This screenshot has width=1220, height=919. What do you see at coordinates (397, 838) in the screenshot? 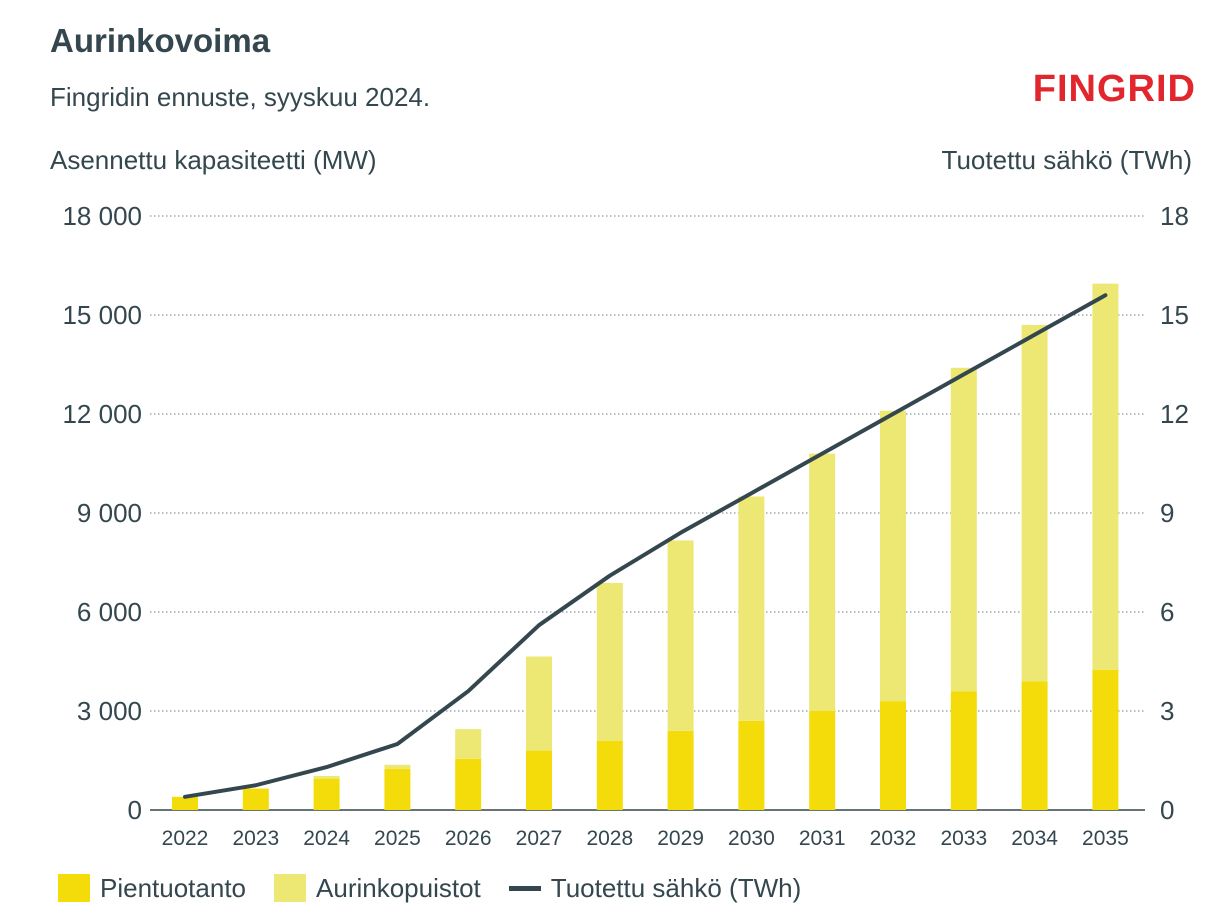
I see `x-tick-label: 2025` at bounding box center [397, 838].